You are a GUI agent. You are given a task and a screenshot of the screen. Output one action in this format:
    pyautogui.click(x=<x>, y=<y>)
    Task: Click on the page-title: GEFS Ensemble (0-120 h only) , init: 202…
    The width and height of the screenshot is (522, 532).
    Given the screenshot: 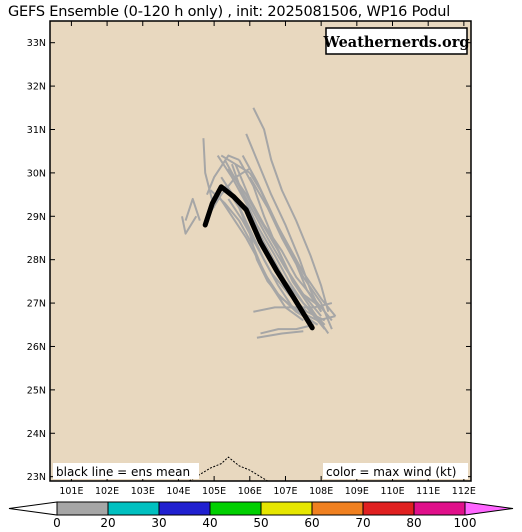 What is the action you would take?
    pyautogui.click(x=229, y=12)
    